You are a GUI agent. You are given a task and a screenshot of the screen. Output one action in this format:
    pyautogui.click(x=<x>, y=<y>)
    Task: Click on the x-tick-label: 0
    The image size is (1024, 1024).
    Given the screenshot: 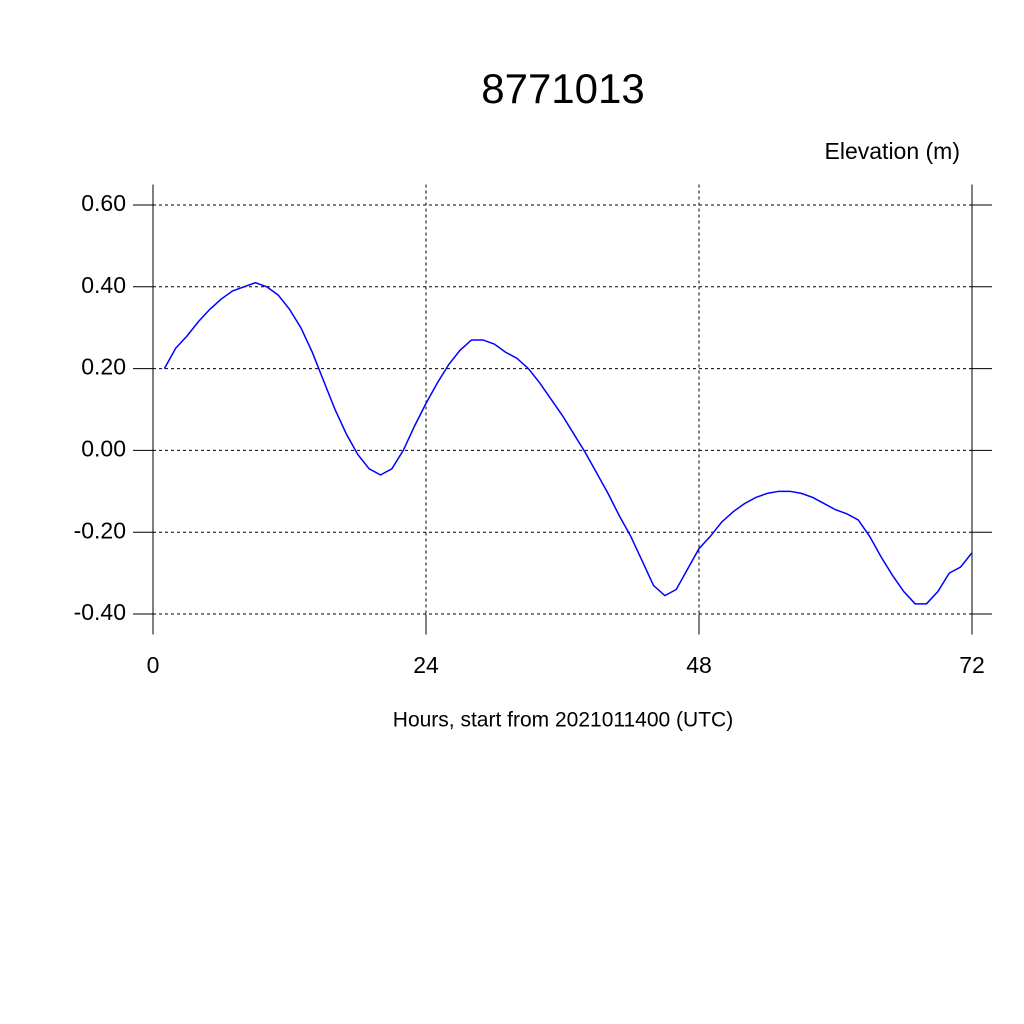 What is the action you would take?
    pyautogui.click(x=153, y=665)
    